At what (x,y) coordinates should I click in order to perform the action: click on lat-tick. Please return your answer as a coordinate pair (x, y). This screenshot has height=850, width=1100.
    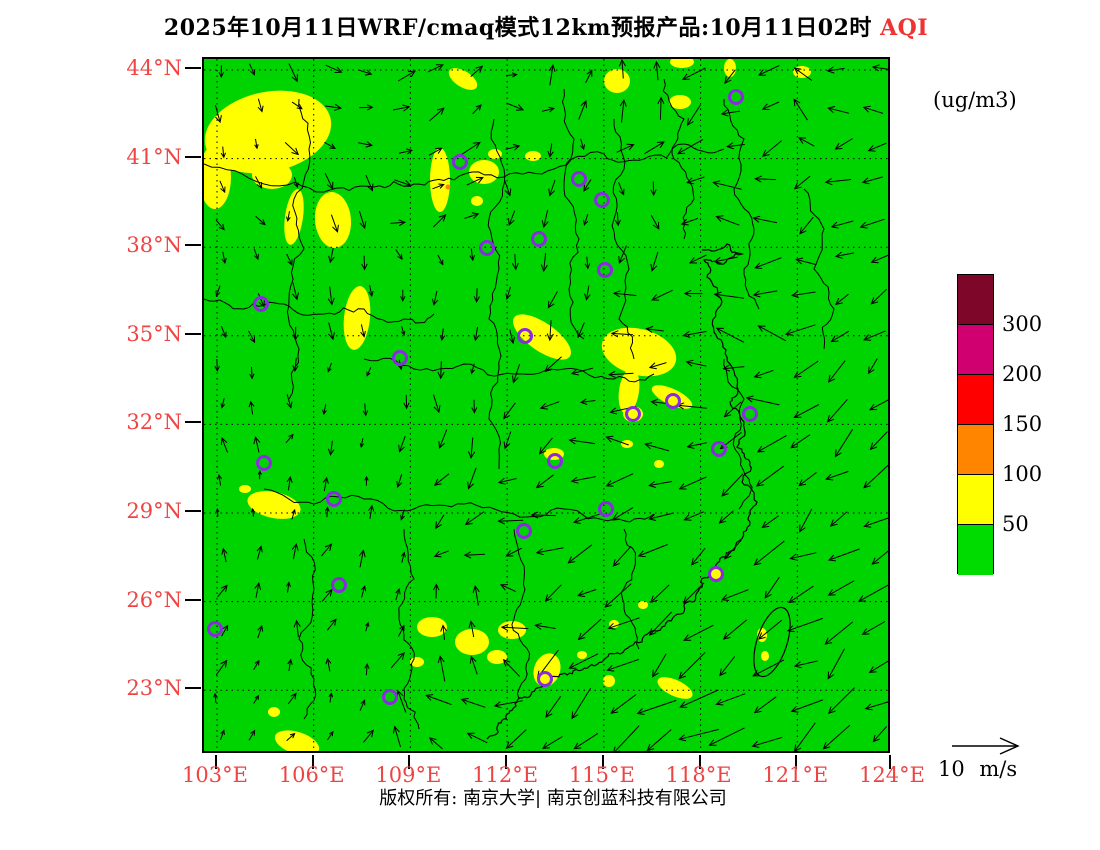
    Looking at the image, I should click on (193, 599).